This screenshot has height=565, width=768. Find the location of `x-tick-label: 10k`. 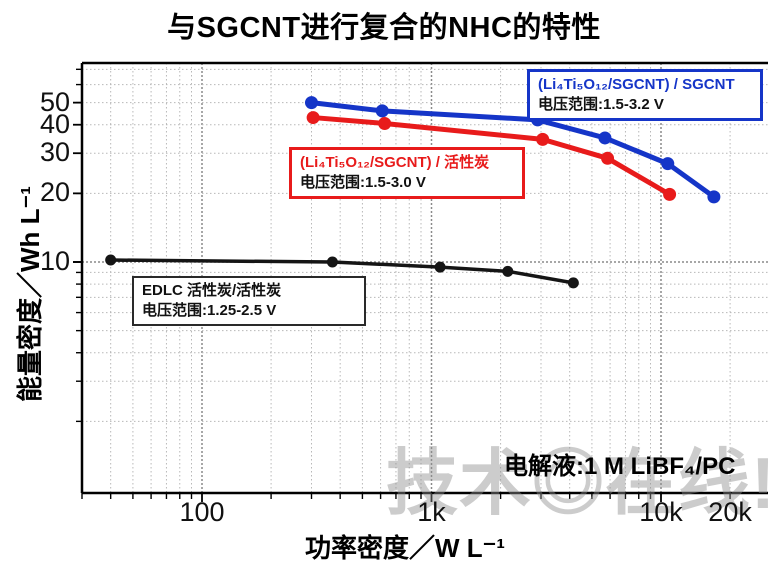

x-tick-label: 10k is located at coordinates (661, 512).